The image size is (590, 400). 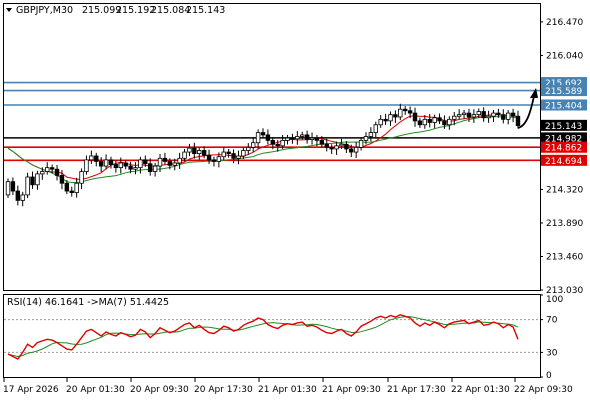 I want to click on time-tick-label: 20 Apr 09:30, so click(x=159, y=390).